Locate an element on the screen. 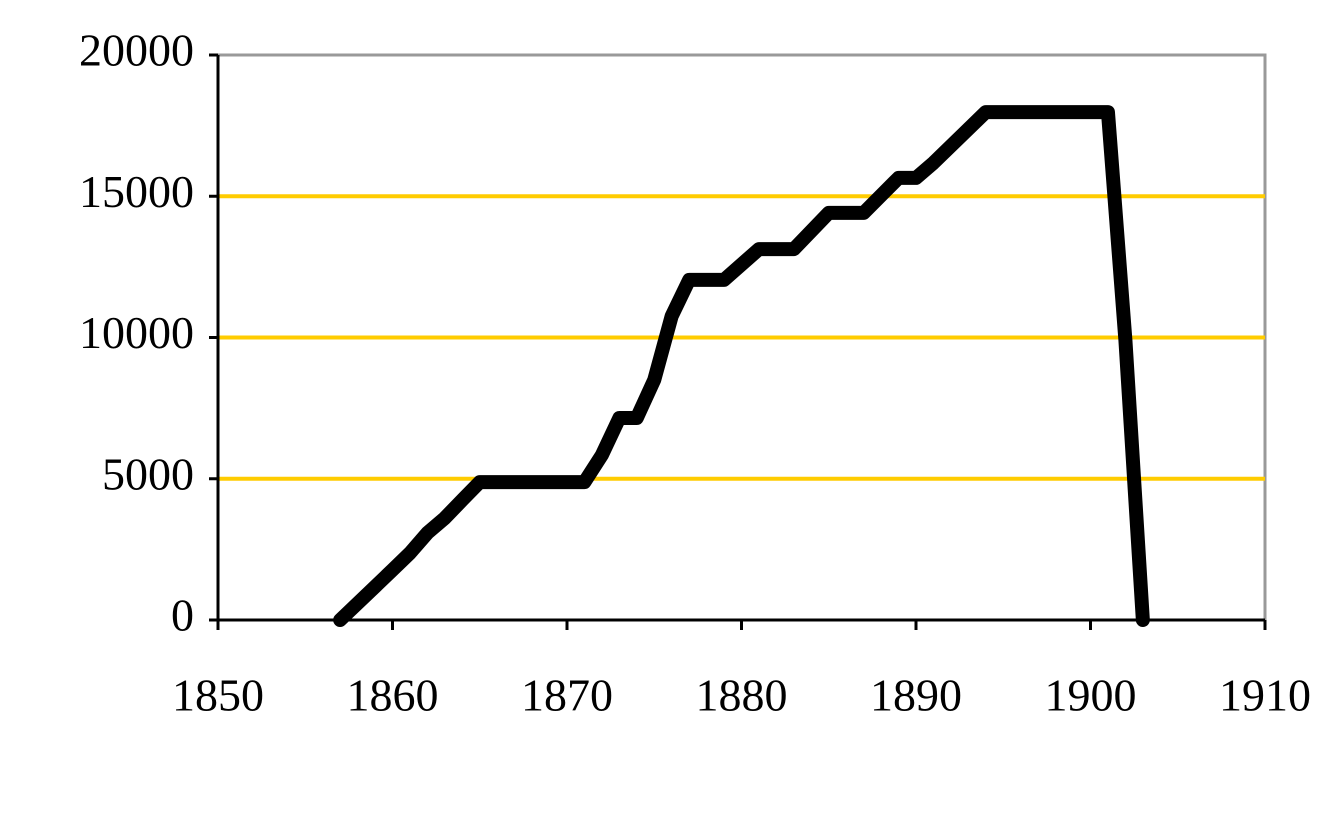 This screenshot has height=835, width=1344. x-tick-label: 1870 is located at coordinates (567, 695).